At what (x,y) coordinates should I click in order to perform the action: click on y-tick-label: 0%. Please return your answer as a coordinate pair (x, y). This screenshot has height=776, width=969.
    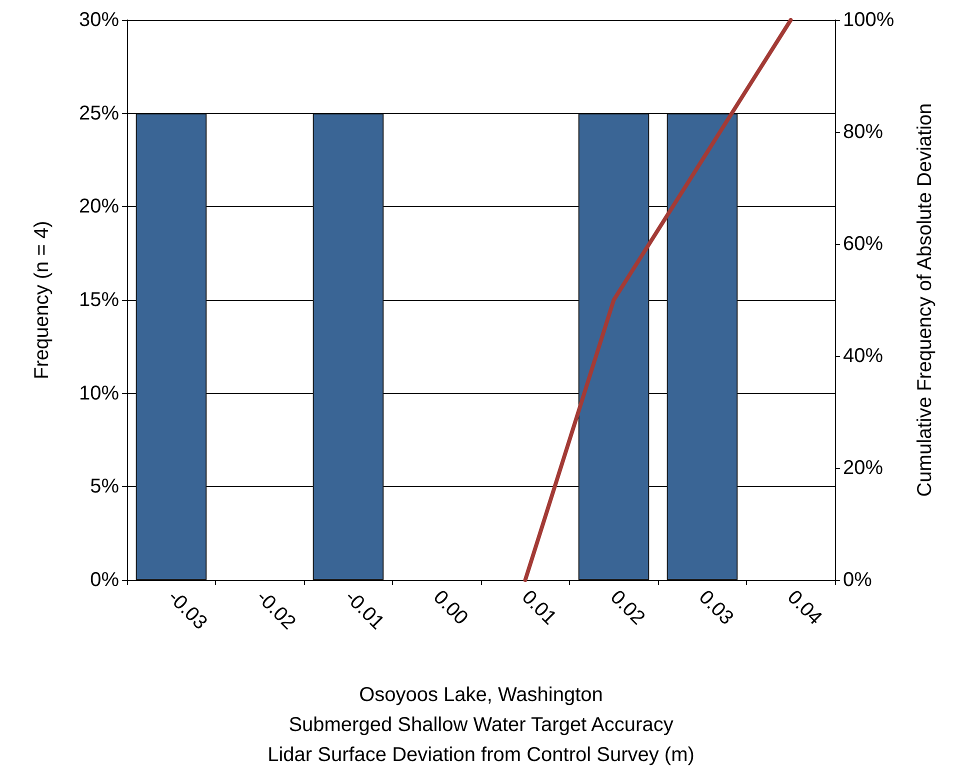
    Looking at the image, I should click on (105, 580).